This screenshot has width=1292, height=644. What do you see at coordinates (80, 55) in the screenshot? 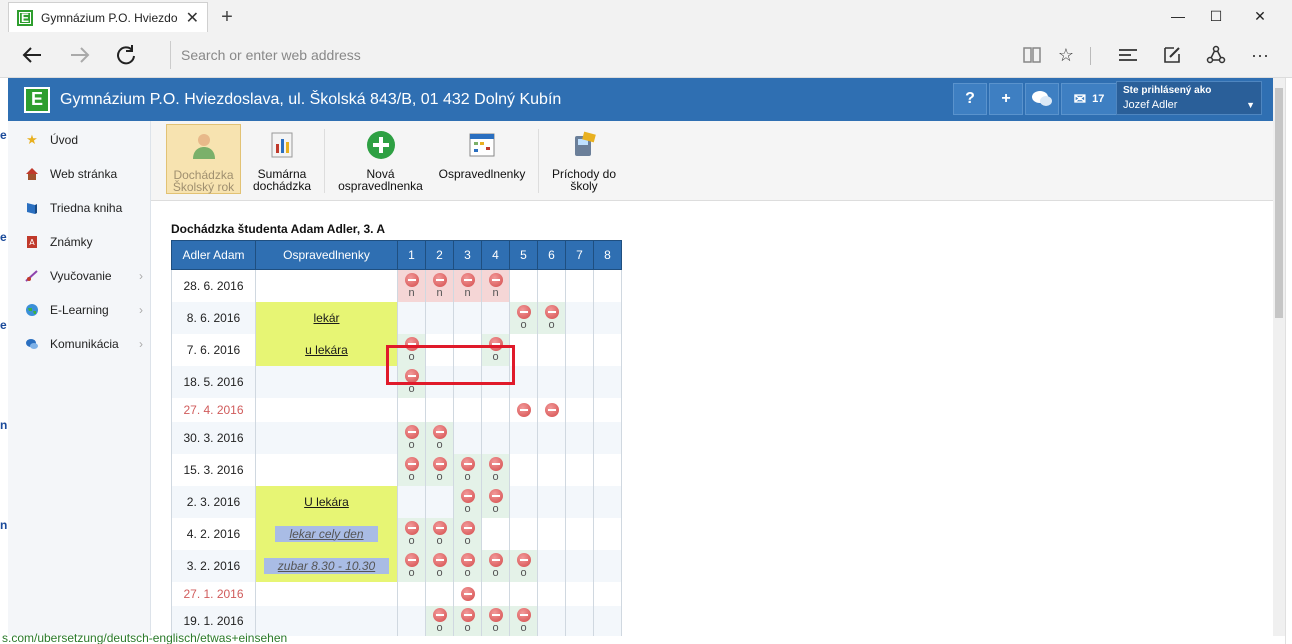
I see `forward-arrow-icon` at bounding box center [80, 55].